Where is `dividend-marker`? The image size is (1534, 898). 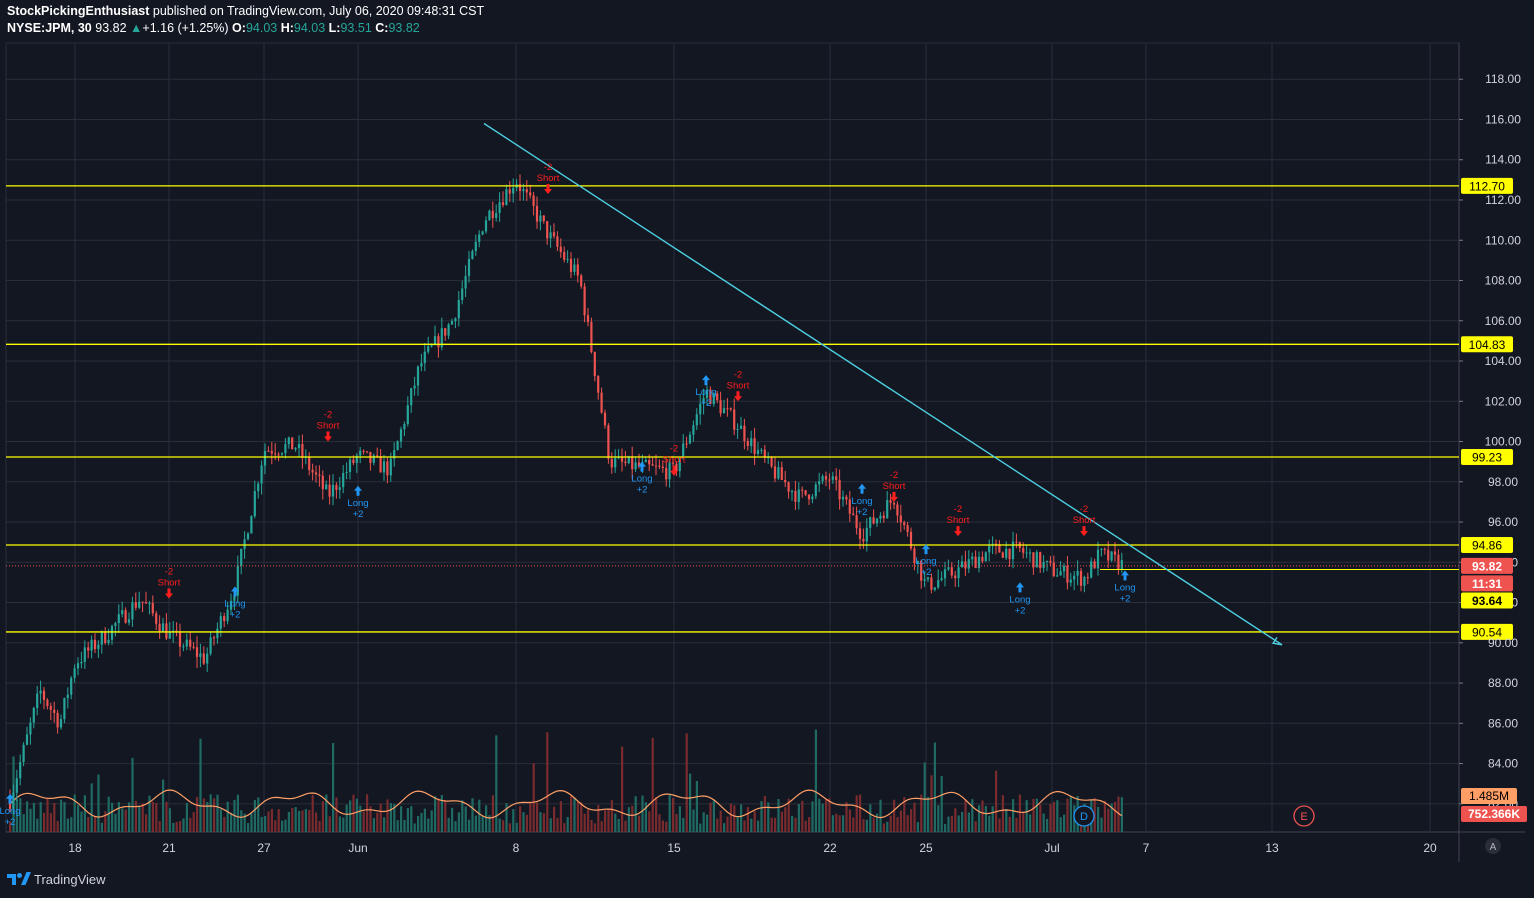 dividend-marker is located at coordinates (1084, 816).